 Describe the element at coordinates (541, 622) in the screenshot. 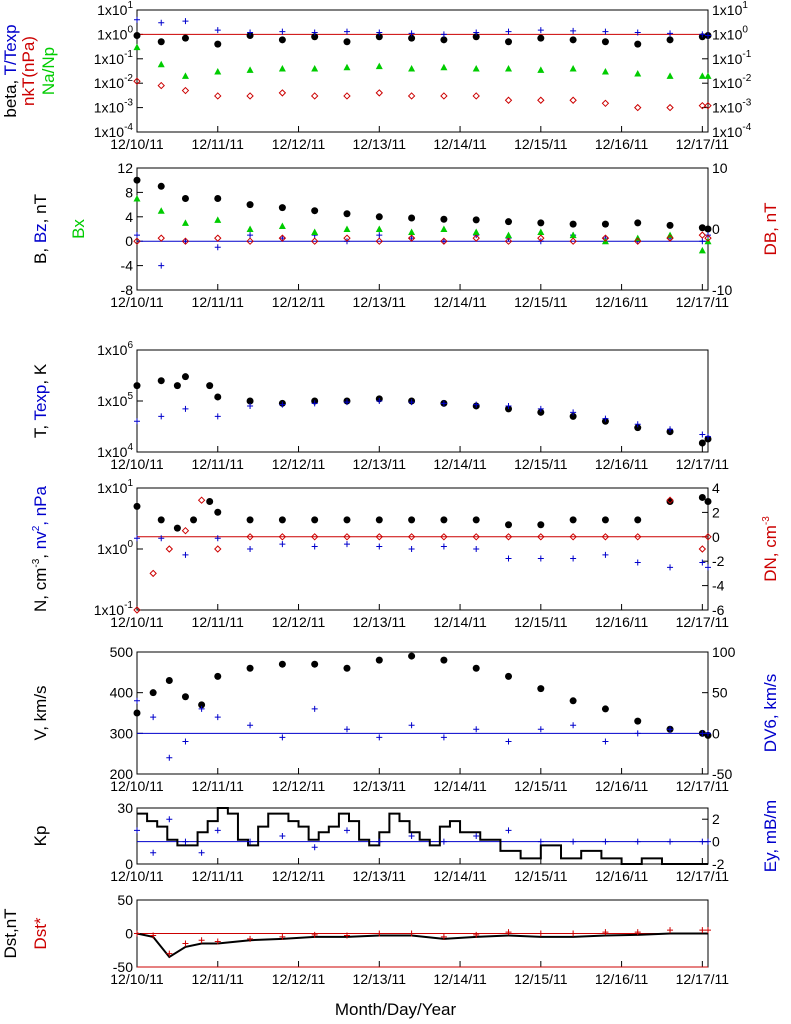

I see `p4-x-tick-label: 12/15/11` at that location.